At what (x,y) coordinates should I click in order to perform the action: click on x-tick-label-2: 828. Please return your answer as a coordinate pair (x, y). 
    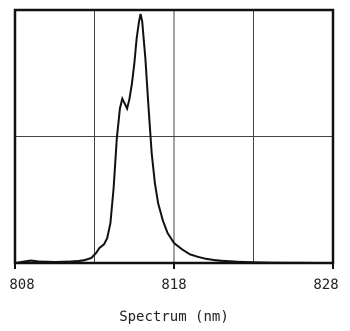
    Looking at the image, I should click on (325, 285).